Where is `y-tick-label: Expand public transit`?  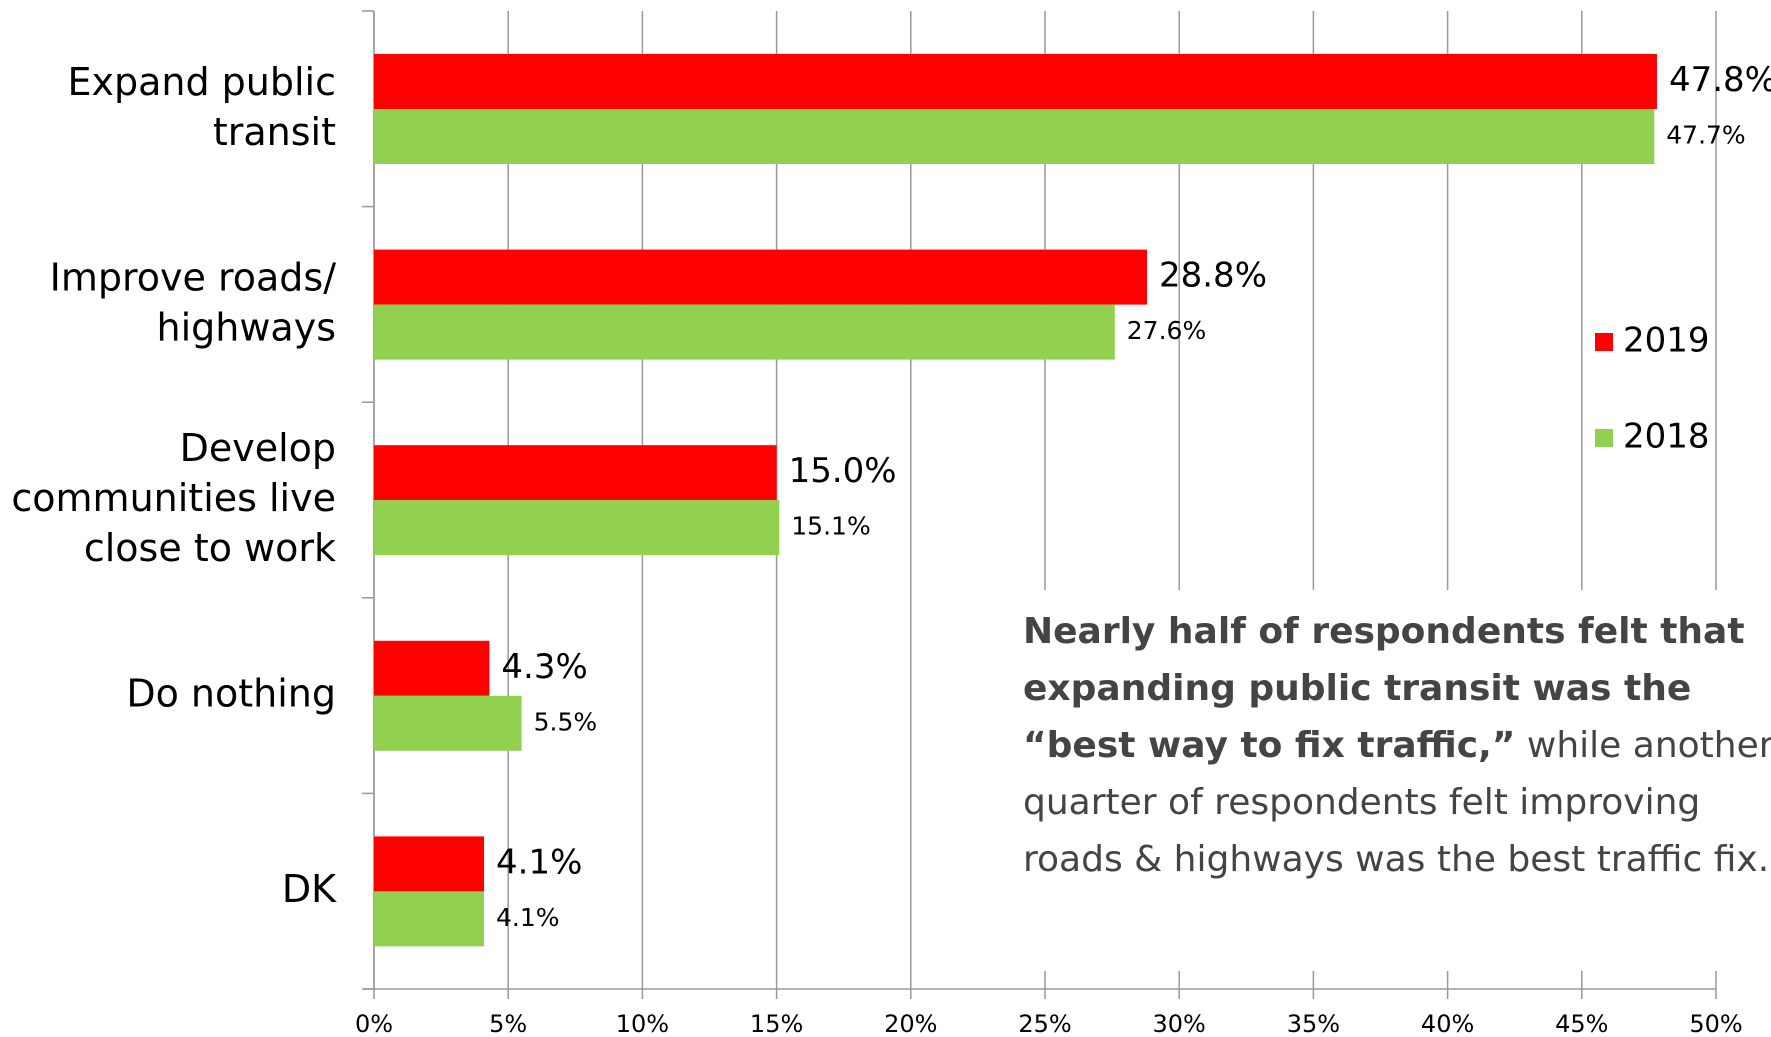
y-tick-label: Expand public transit is located at coordinates (201, 106).